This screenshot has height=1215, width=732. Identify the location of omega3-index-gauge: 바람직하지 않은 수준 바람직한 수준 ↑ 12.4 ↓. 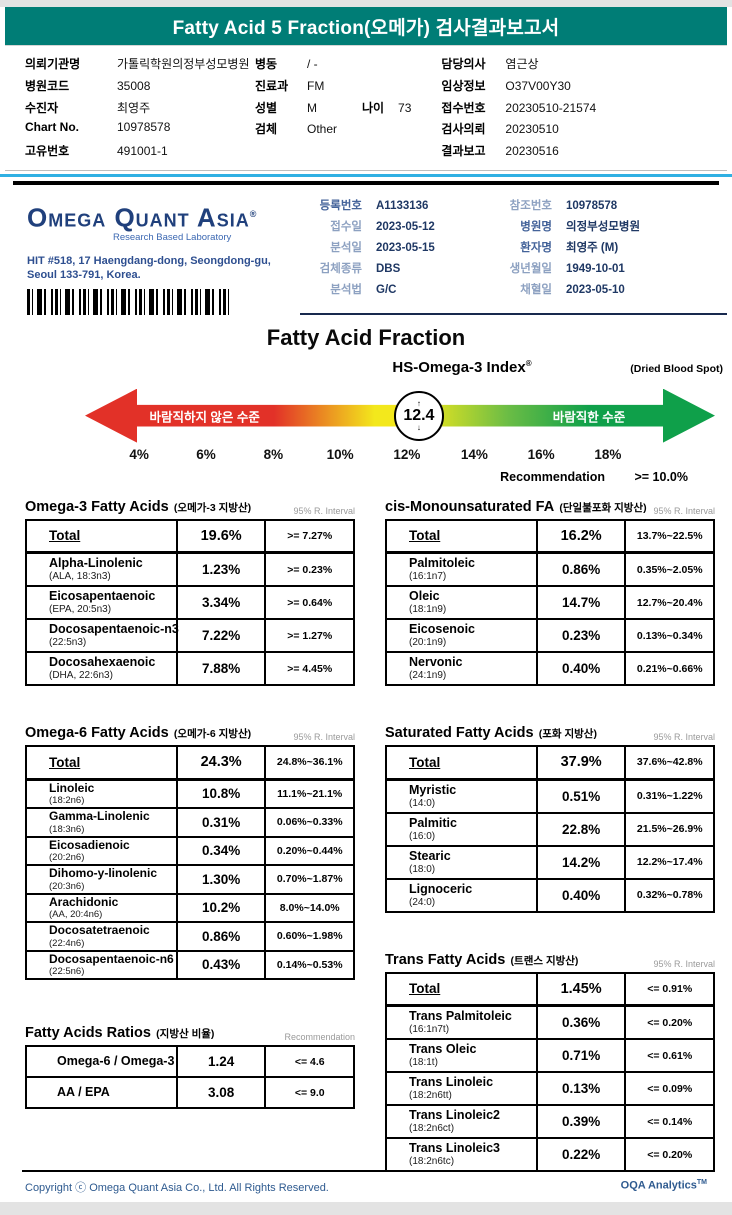
(400, 416).